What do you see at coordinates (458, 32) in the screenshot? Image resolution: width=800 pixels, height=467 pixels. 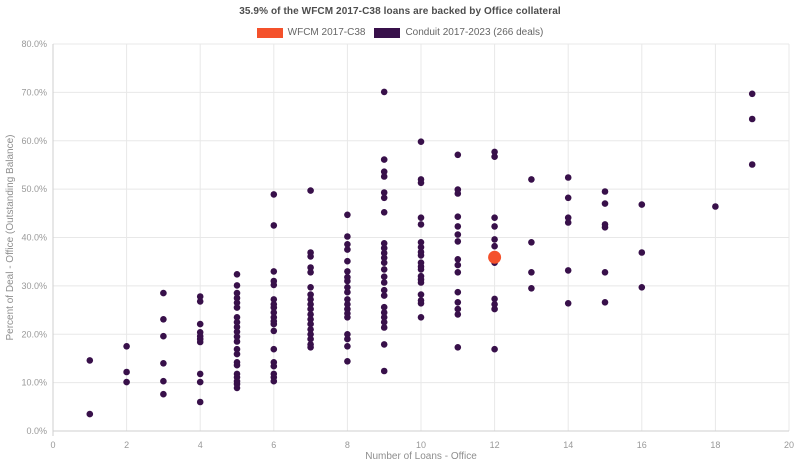 I see `legend-item-conduit: Conduit 2017-2023 (266 deals)` at bounding box center [458, 32].